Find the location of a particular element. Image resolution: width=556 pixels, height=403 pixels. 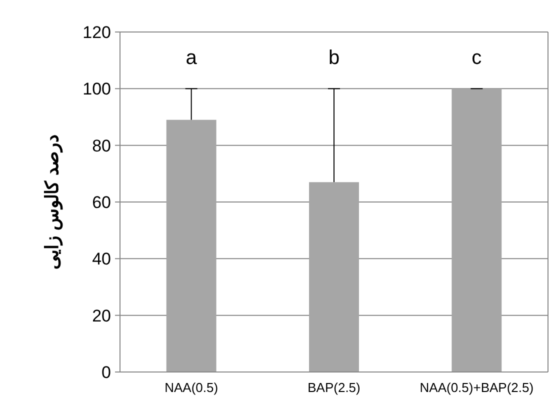

y-tick-label: 20 is located at coordinates (101, 316).